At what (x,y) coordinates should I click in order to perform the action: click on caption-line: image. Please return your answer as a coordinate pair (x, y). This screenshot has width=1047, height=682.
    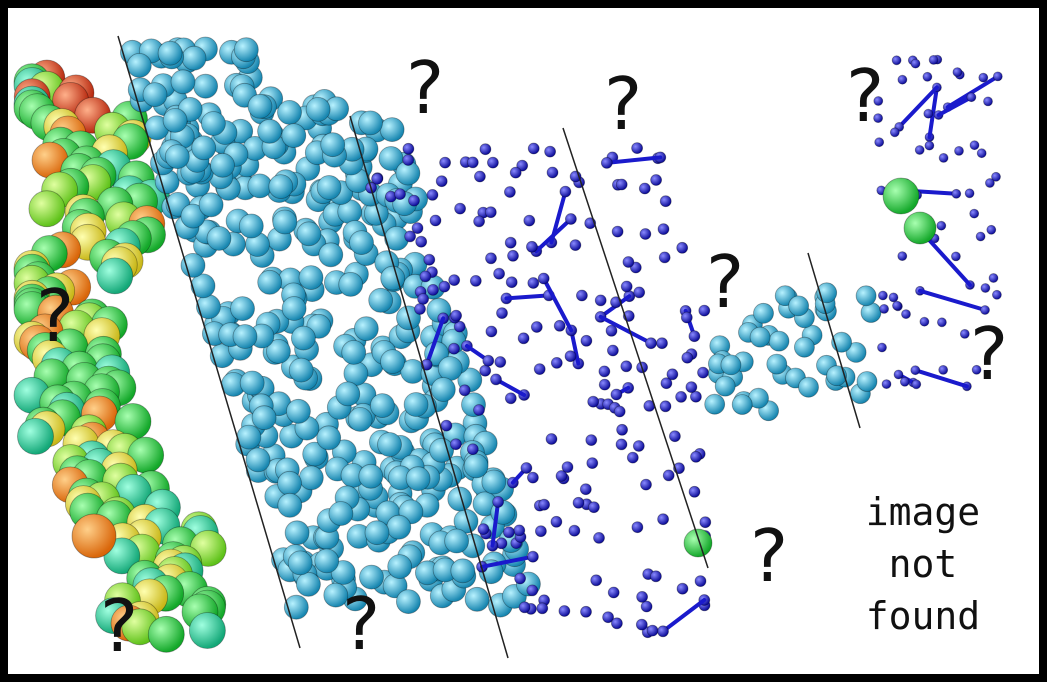
    Looking at the image, I should click on (923, 512).